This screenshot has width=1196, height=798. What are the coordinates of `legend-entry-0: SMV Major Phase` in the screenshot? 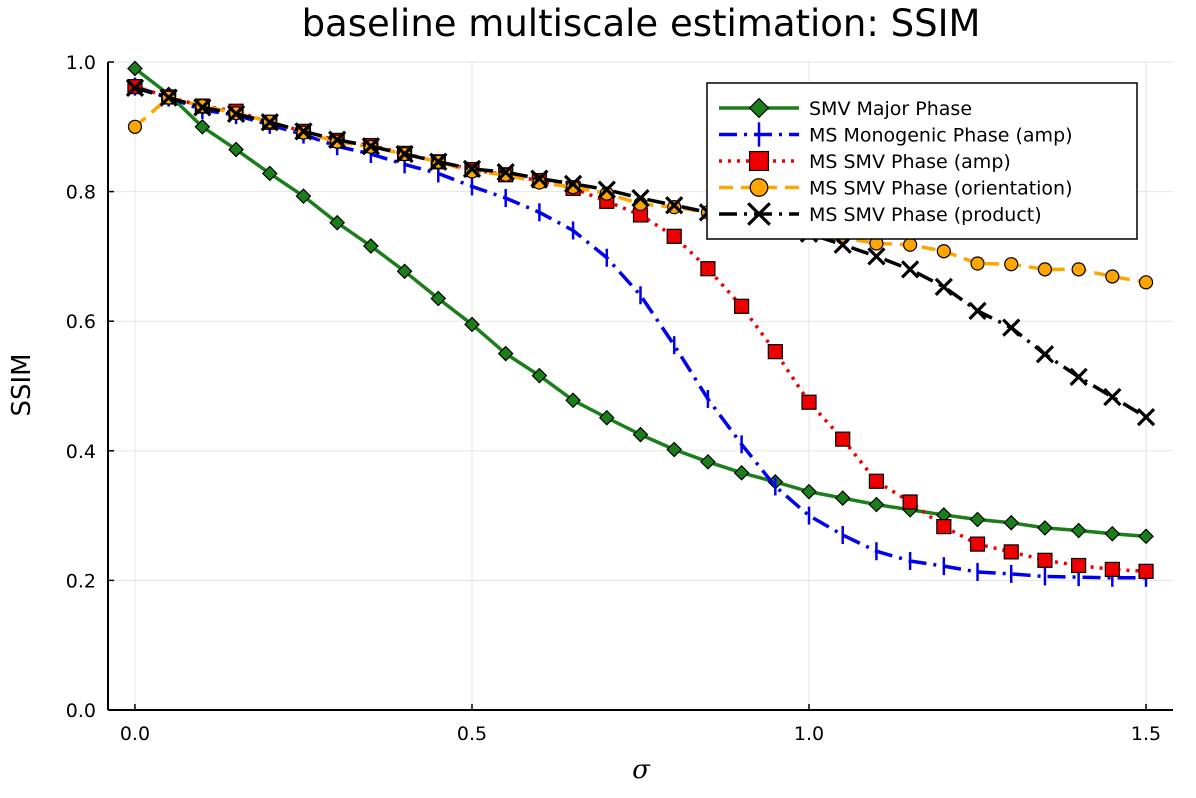 It's located at (845, 108).